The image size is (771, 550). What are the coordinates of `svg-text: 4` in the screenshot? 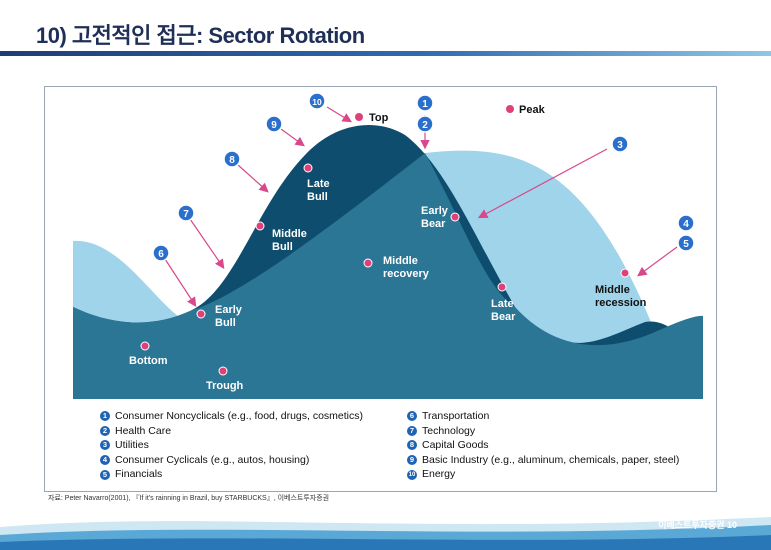 It's located at (686, 224).